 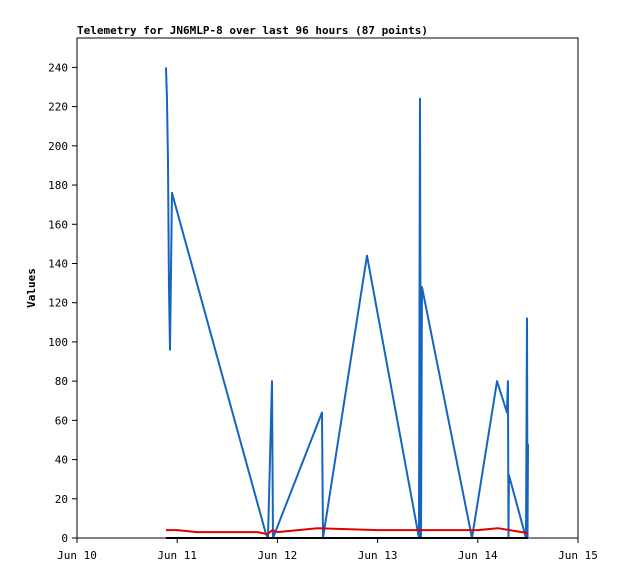 What do you see at coordinates (61, 460) in the screenshot?
I see `y-tick-label: 40` at bounding box center [61, 460].